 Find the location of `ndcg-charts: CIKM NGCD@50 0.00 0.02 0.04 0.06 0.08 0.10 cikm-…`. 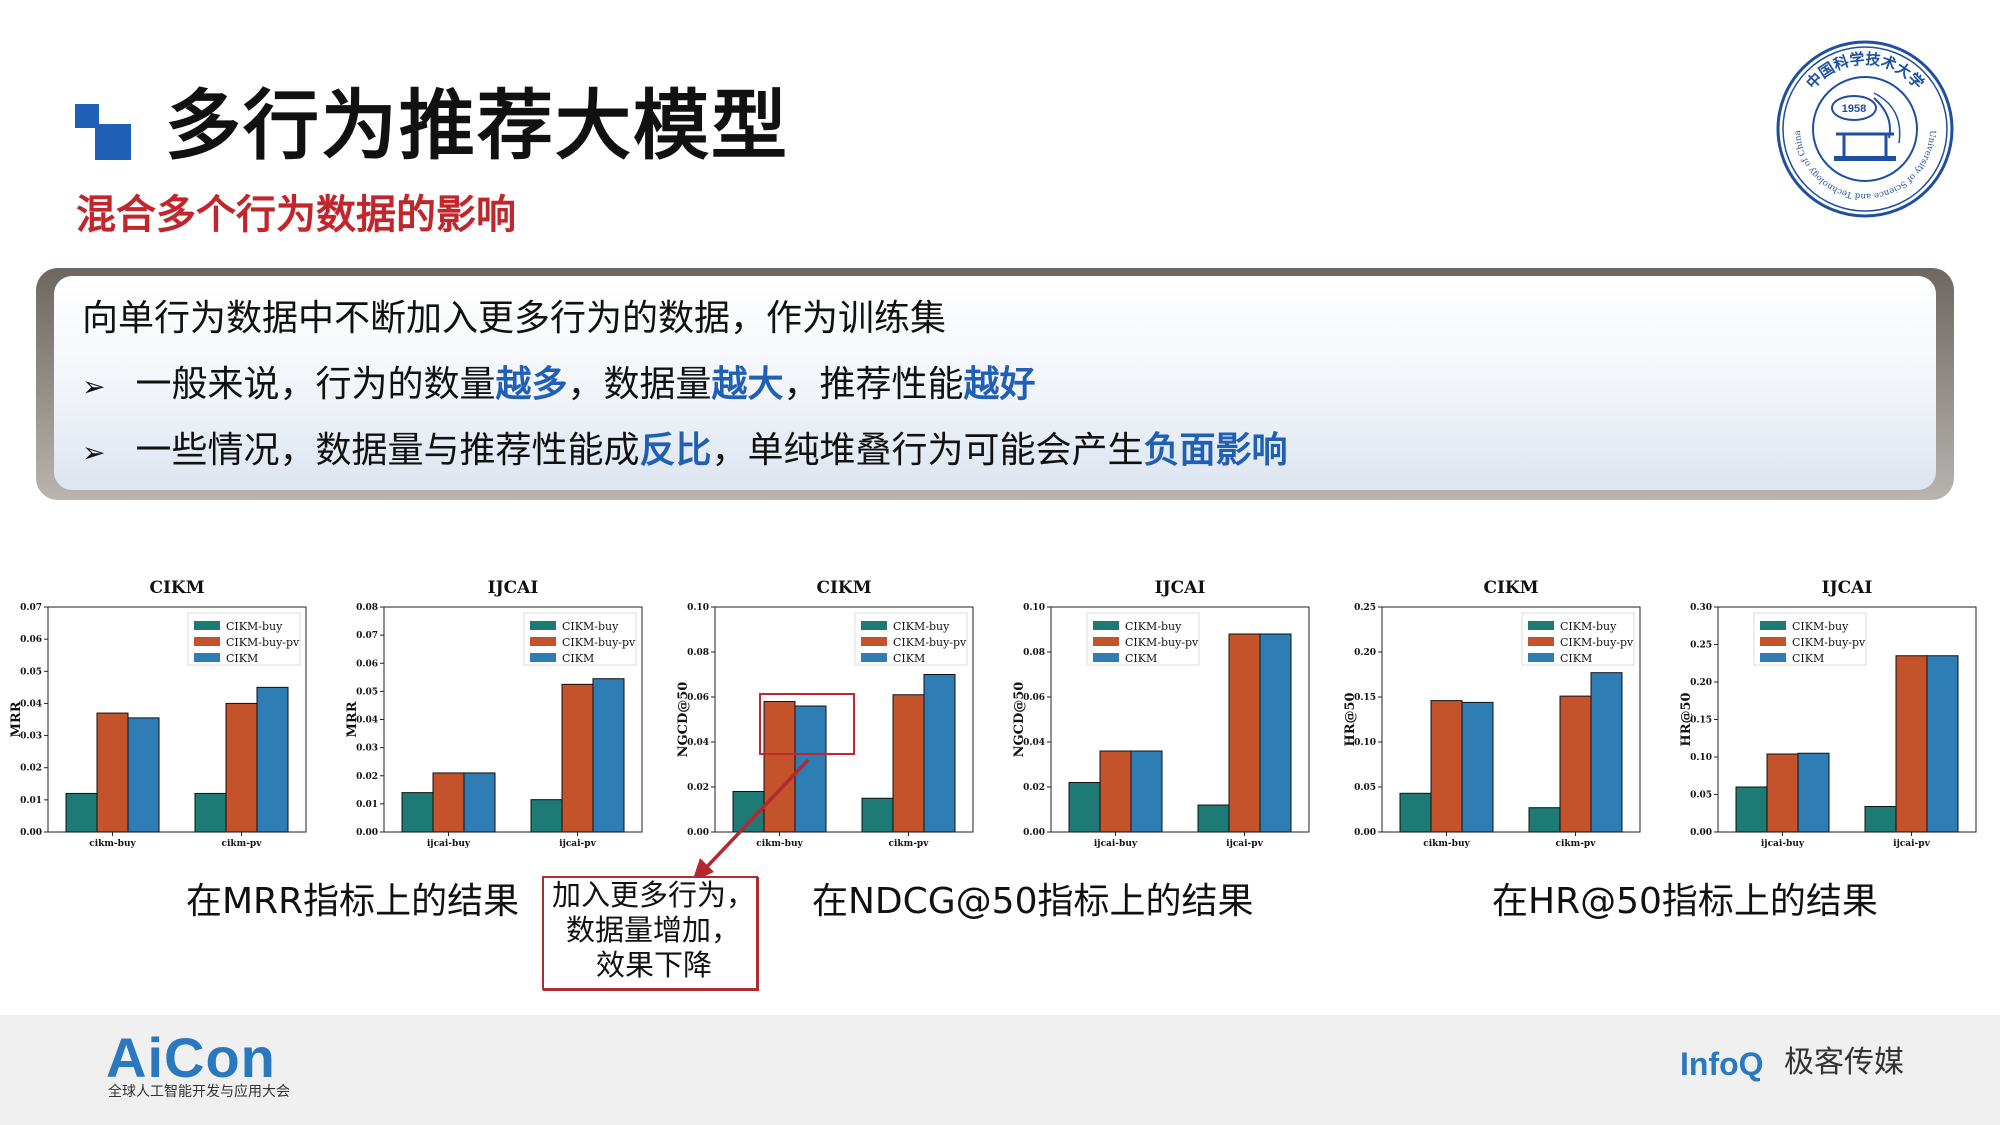

ndcg-charts: CIKM NGCD@50 0.00 0.02 0.04 0.06 0.08 0.10 cikm-… is located at coordinates (993, 713).